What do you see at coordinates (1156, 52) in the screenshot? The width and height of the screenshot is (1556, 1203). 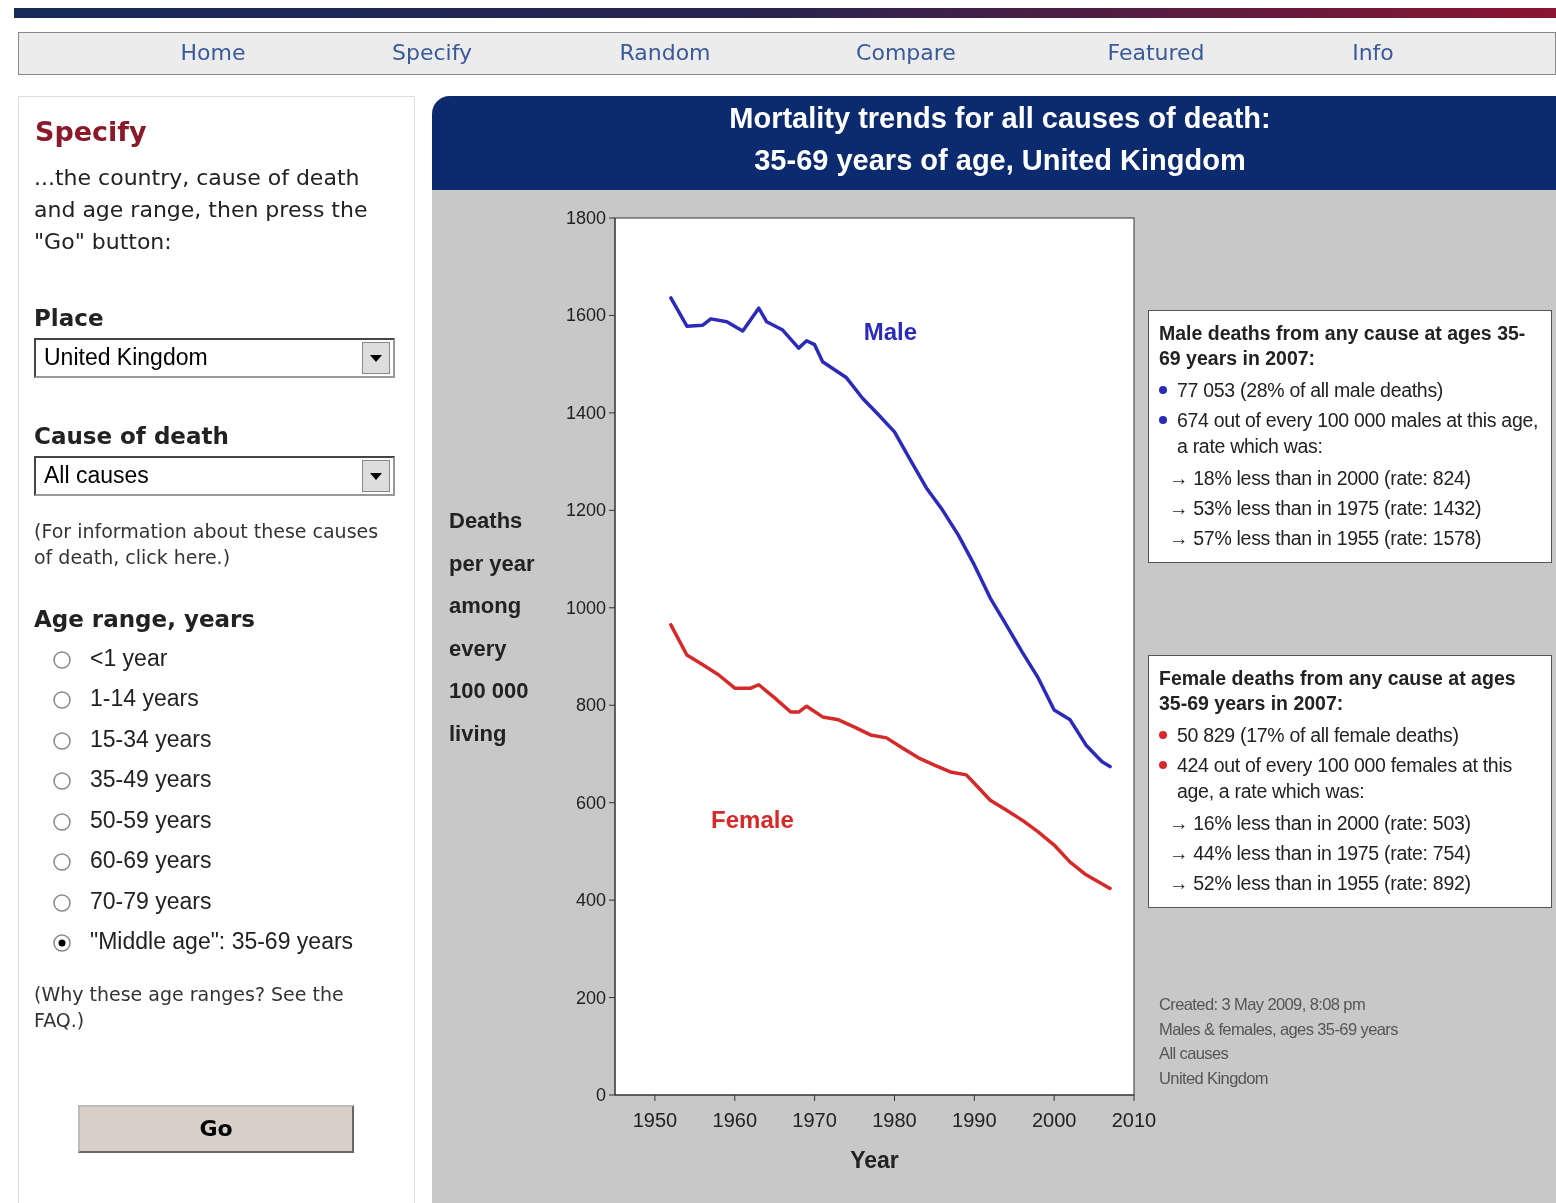 I see `text: Featured` at bounding box center [1156, 52].